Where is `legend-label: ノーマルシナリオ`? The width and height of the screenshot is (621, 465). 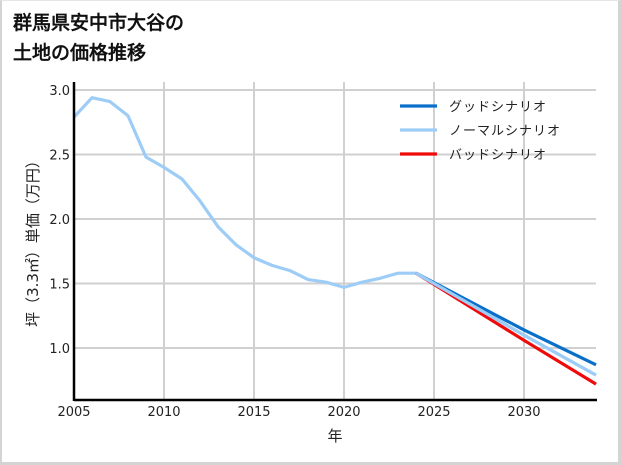 legend-label: ノーマルシナリオ is located at coordinates (505, 131).